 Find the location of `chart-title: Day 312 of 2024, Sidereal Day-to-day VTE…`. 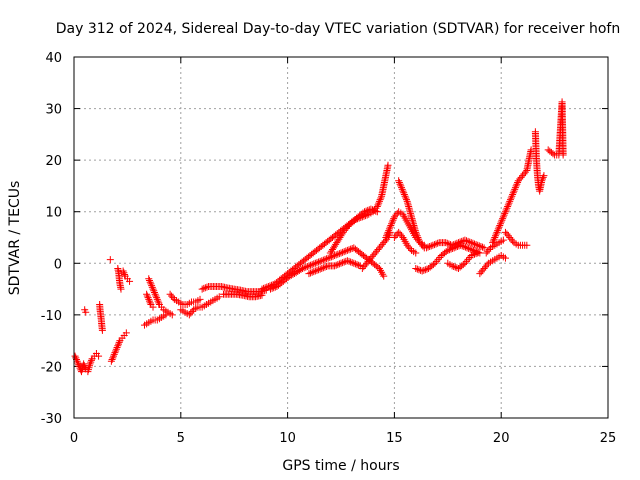

chart-title: Day 312 of 2024, Sidereal Day-to-day VTE… is located at coordinates (338, 29).